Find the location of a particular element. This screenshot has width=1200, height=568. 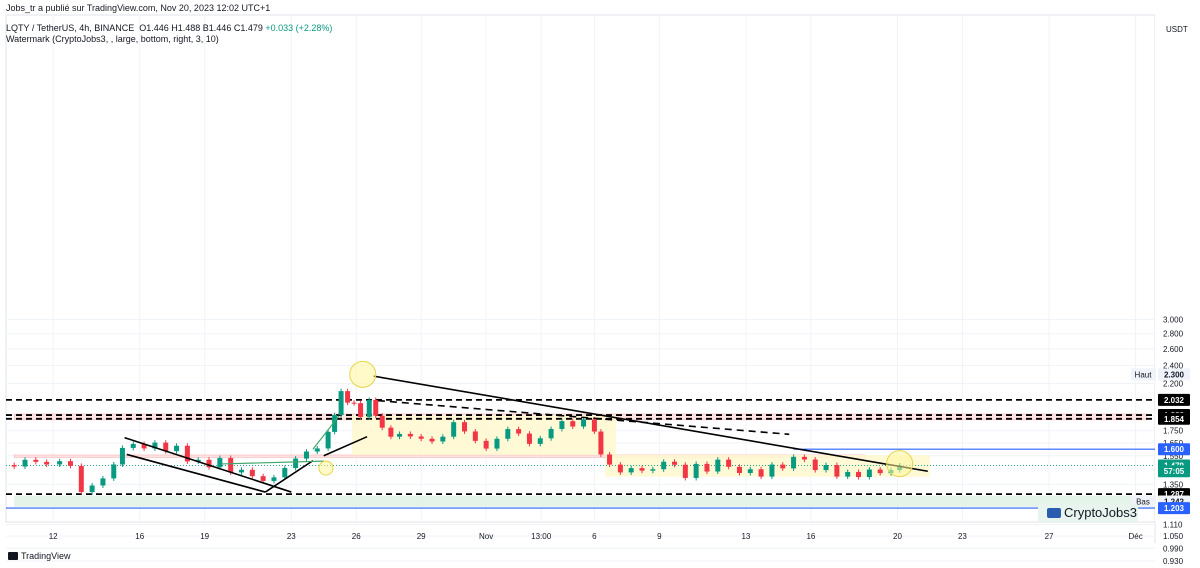

y-tick-label: 0.930 is located at coordinates (1173, 561).